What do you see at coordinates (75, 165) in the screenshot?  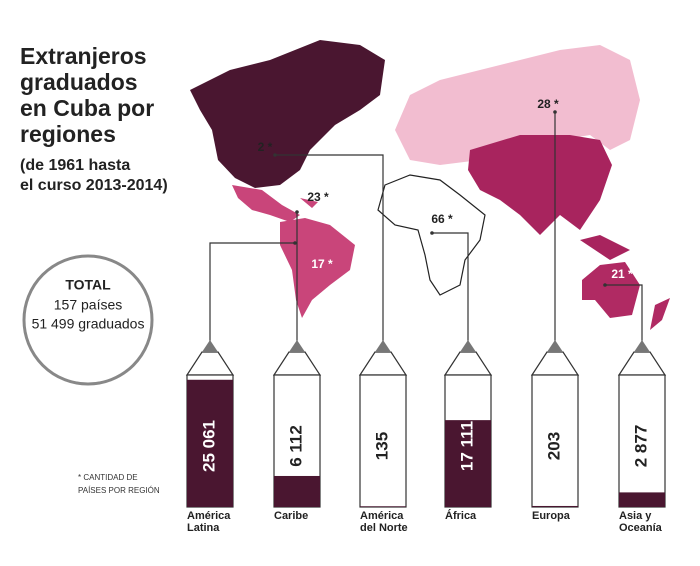 I see `subtitle-line: (de 1961 hasta` at bounding box center [75, 165].